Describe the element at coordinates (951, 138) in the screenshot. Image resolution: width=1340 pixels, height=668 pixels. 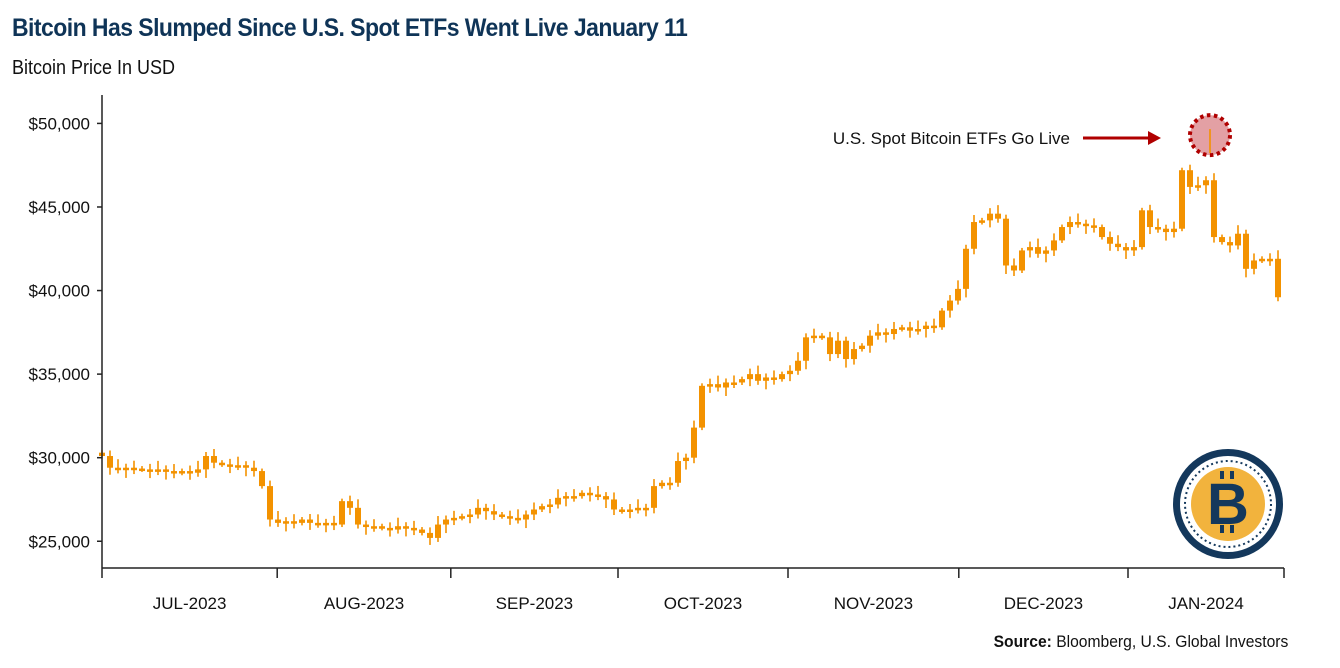
I see `annotation-label: U.S. Spot Bitcoin ETFs Go Live` at that location.